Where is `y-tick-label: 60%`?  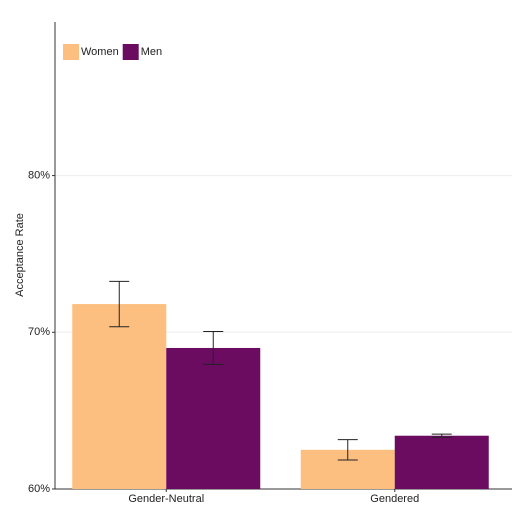
y-tick-label: 60% is located at coordinates (39, 489).